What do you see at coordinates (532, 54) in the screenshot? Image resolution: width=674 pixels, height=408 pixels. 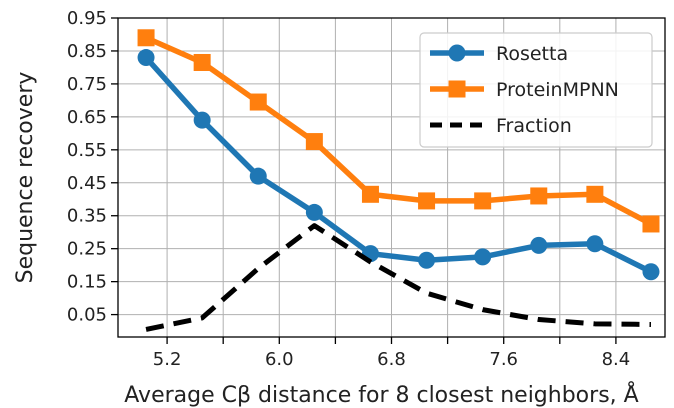 I see `legend-label: Rosetta` at bounding box center [532, 54].